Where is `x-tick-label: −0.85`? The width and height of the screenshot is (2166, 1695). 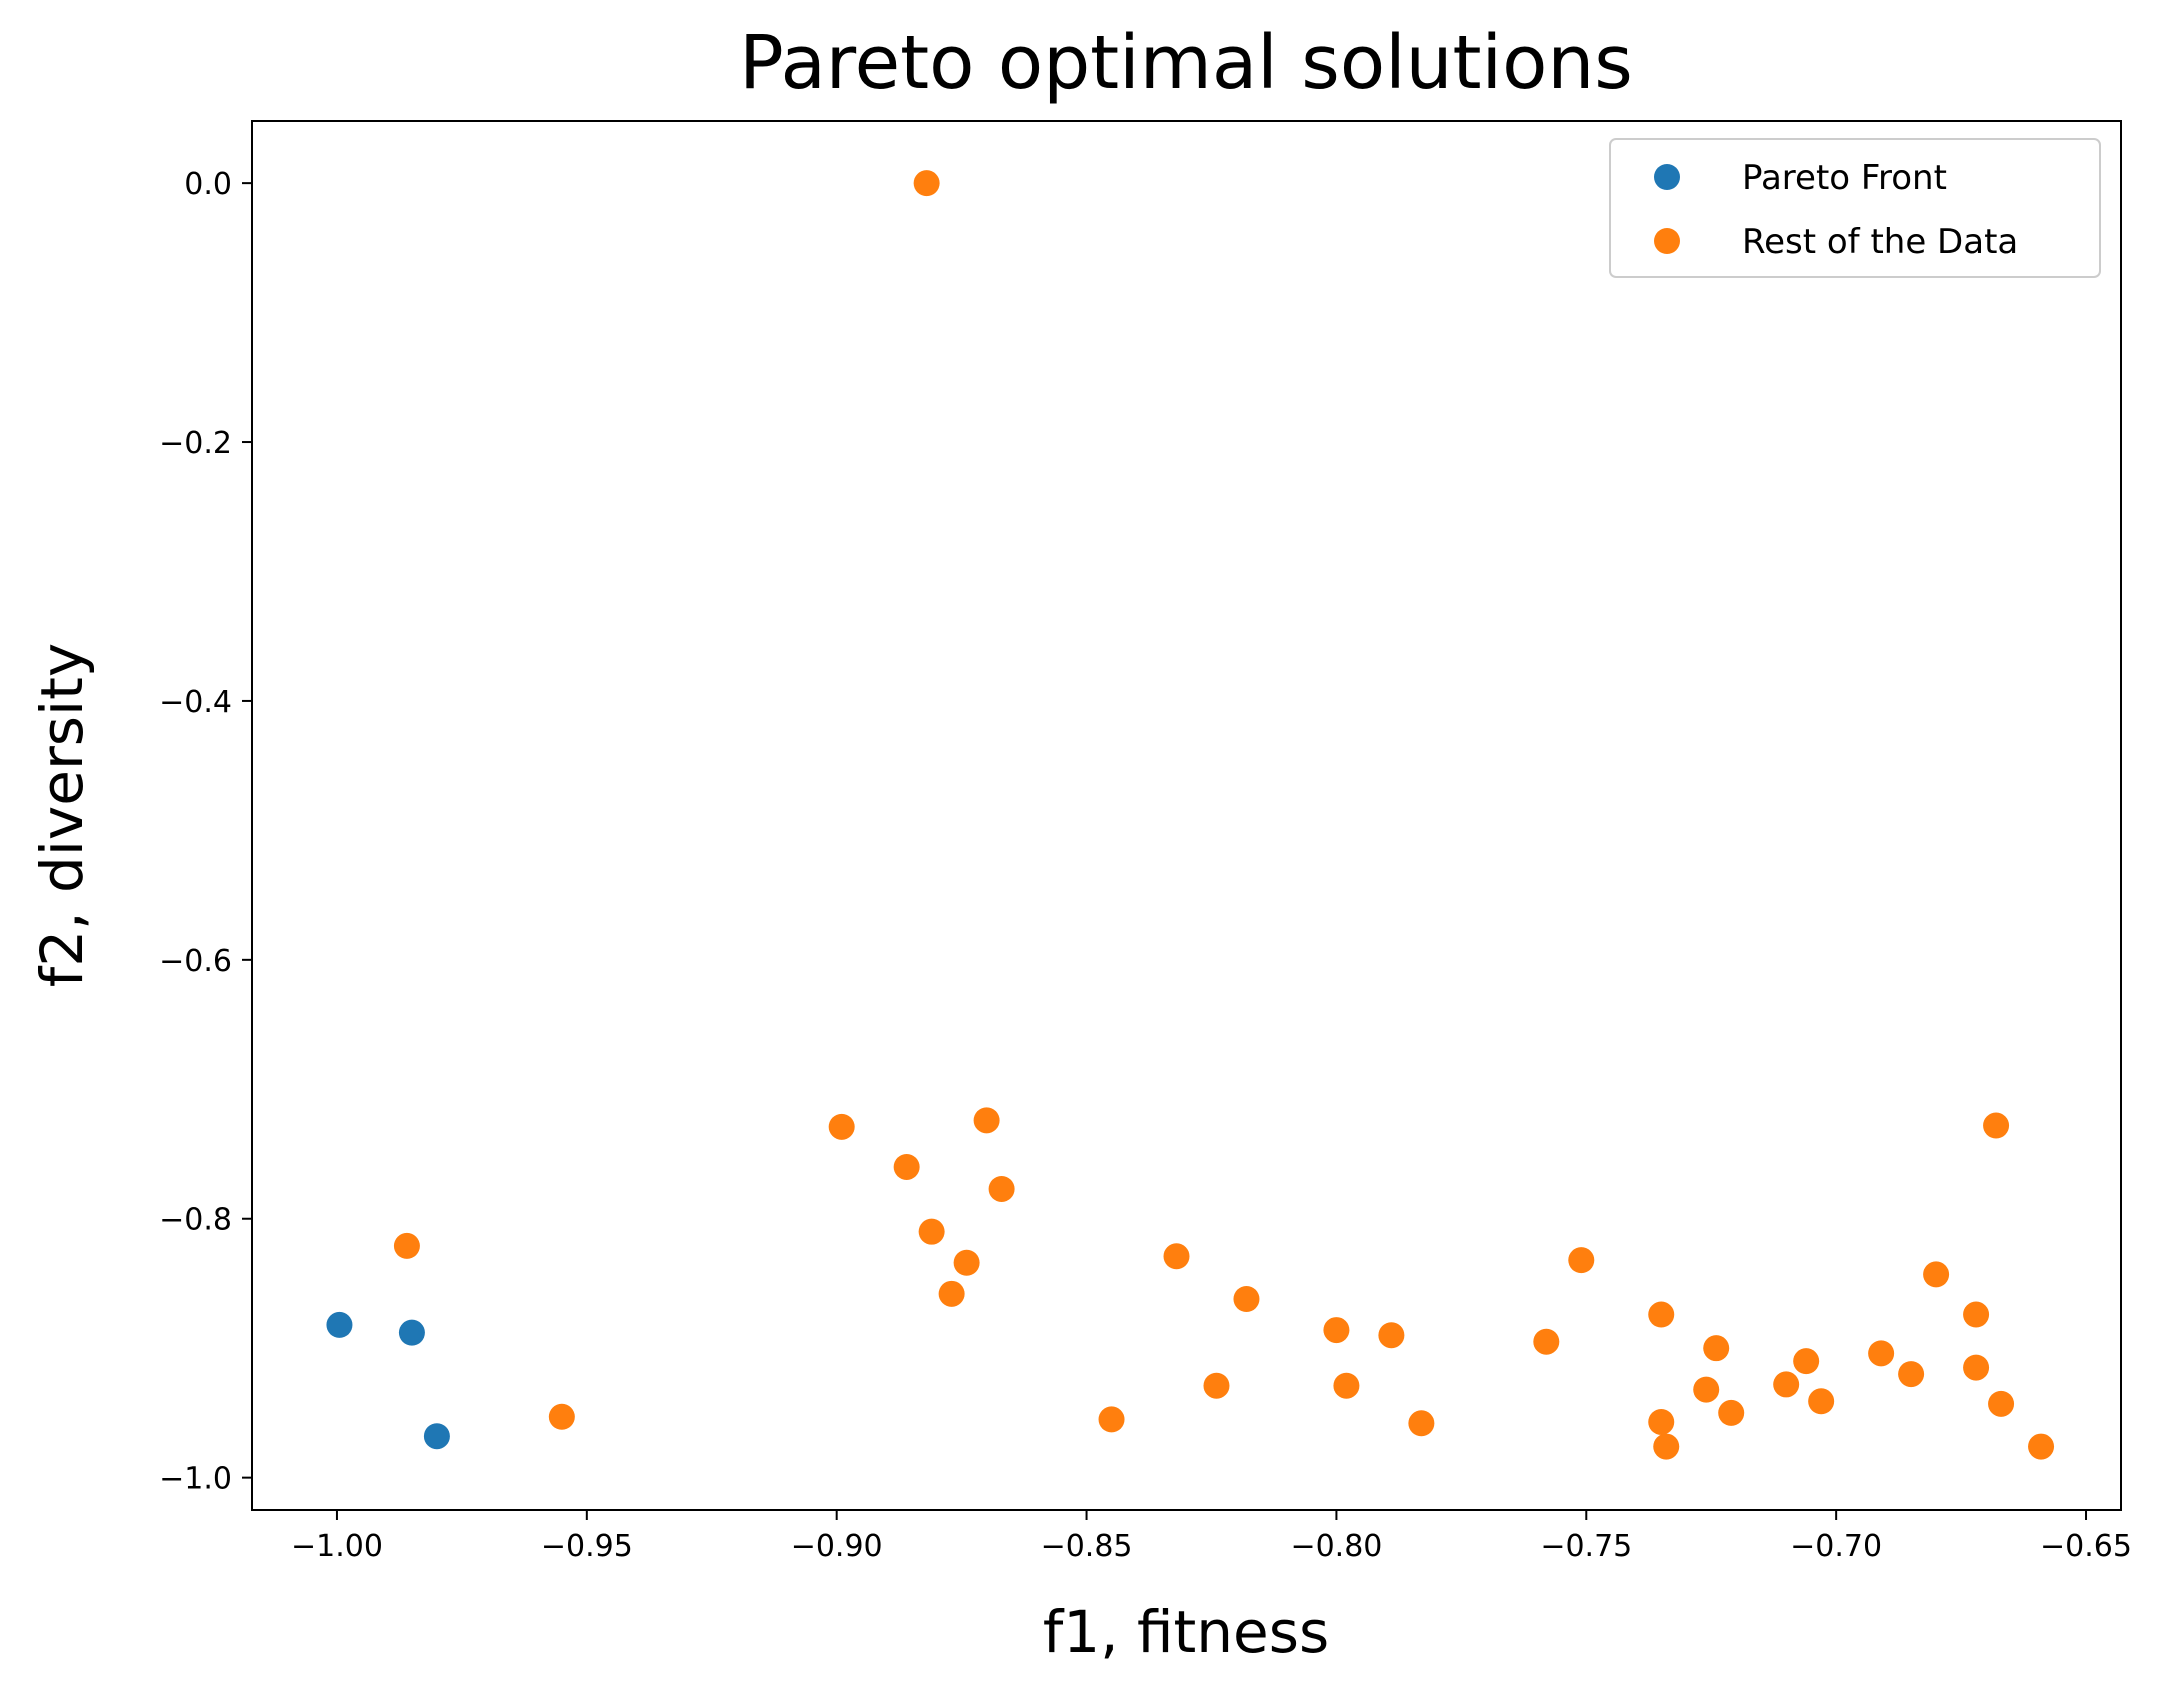
x-tick-label: −0.85 is located at coordinates (1087, 1546).